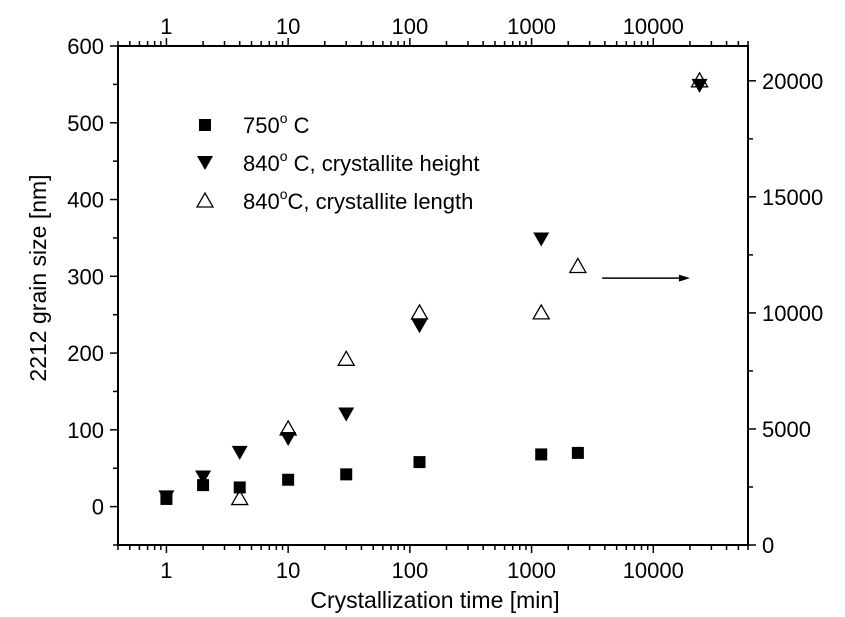  I want to click on y-tick-label: 200, so click(85, 353).